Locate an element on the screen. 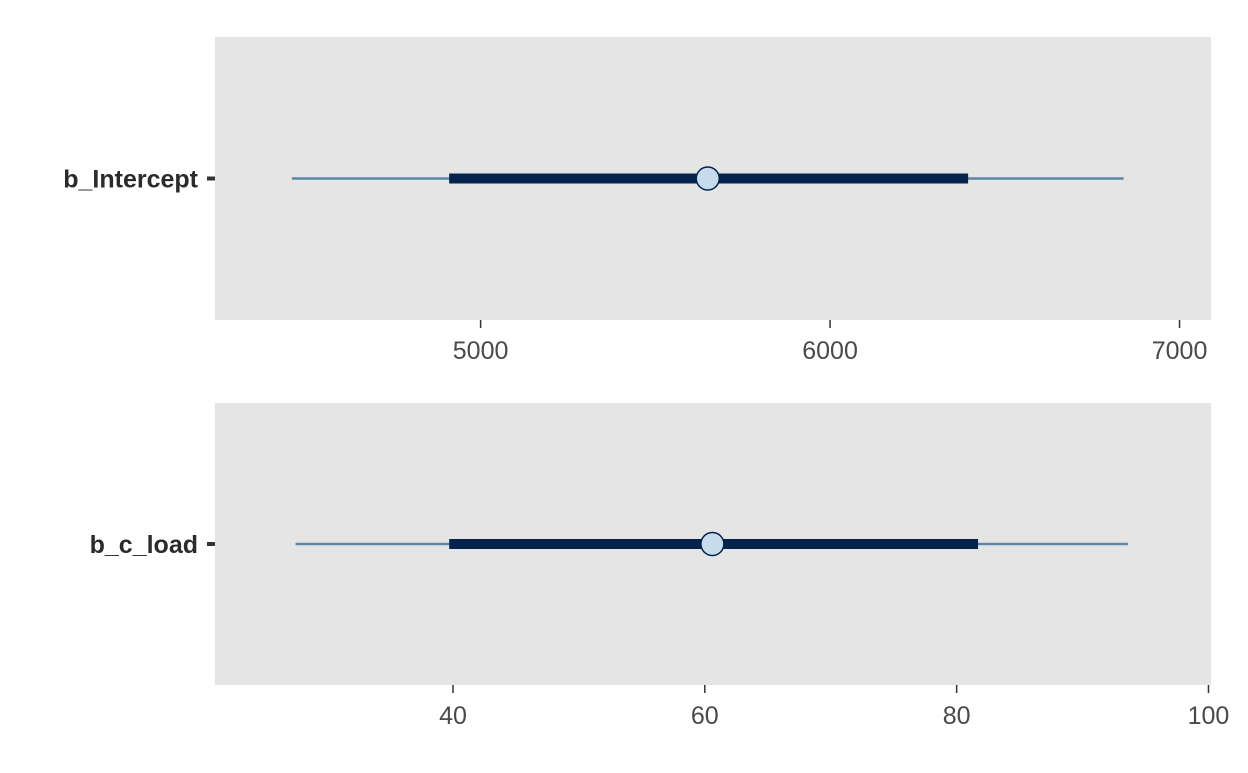  x-tick-label: 80 is located at coordinates (957, 716).